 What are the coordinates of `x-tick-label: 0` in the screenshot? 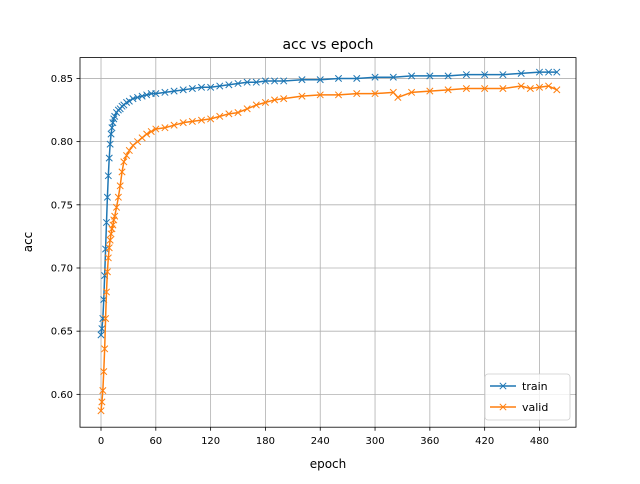 It's located at (101, 441).